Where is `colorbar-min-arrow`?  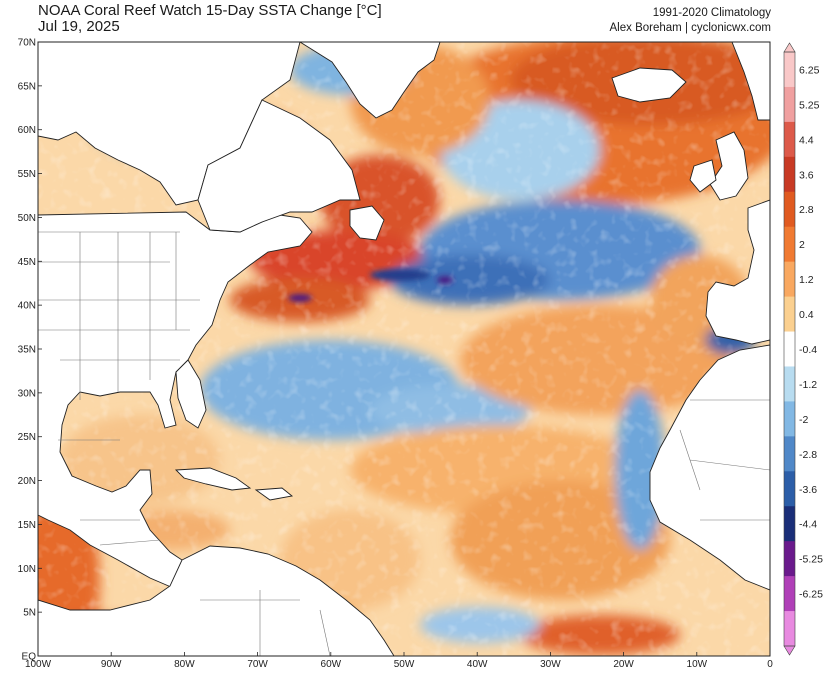
colorbar-min-arrow is located at coordinates (789, 650).